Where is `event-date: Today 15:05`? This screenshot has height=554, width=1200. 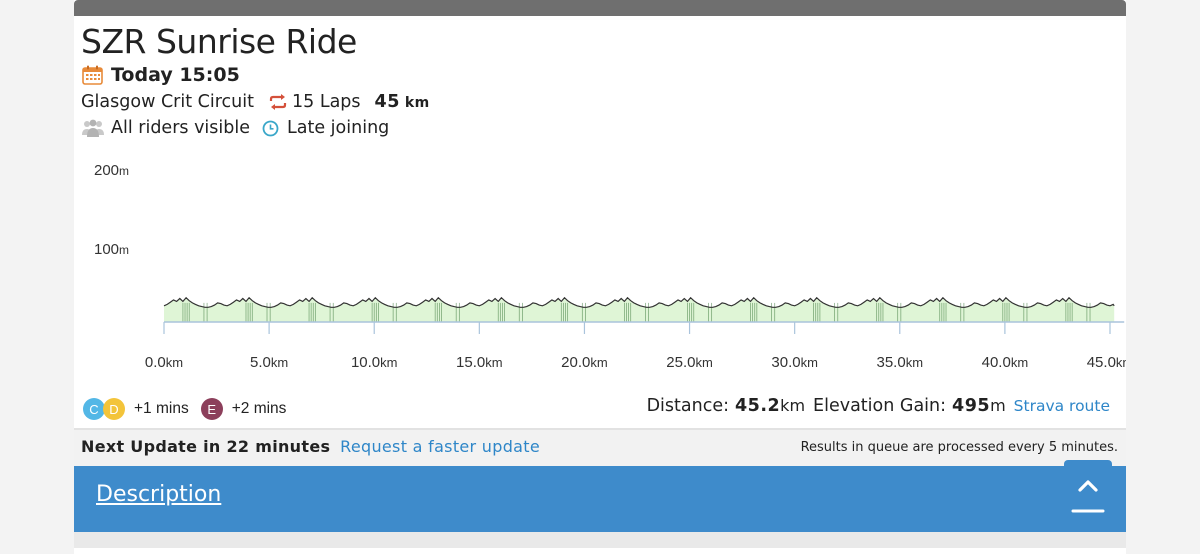 event-date: Today 15:05 is located at coordinates (175, 75).